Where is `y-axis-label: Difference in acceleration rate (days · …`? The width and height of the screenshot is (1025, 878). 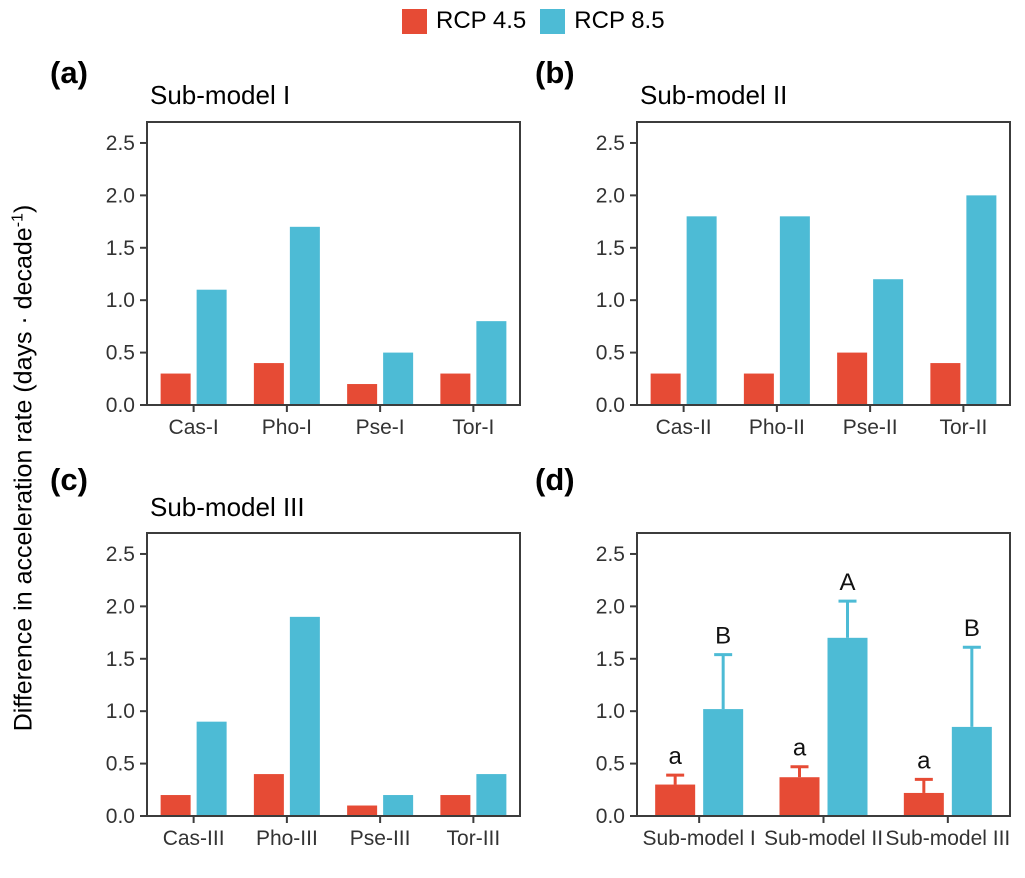 y-axis-label: Difference in acceleration rate (days · … is located at coordinates (23, 468).